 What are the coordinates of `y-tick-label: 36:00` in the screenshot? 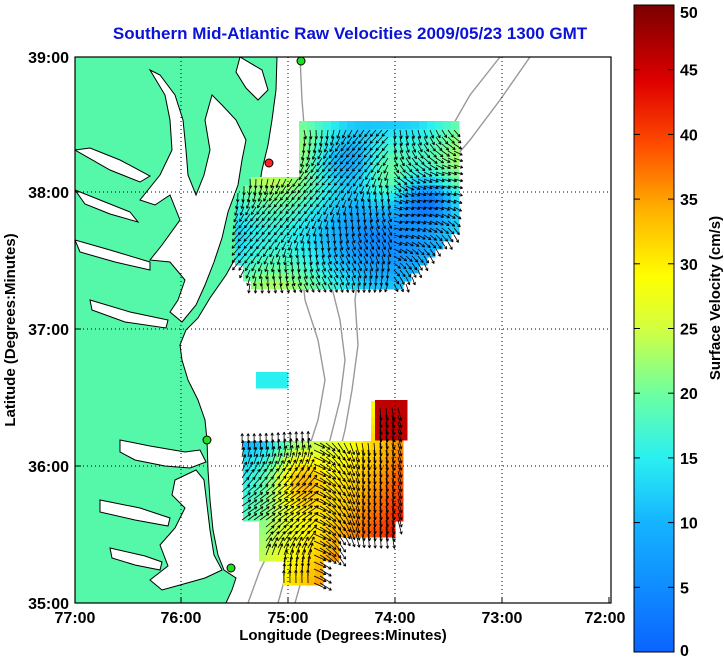 It's located at (48, 467).